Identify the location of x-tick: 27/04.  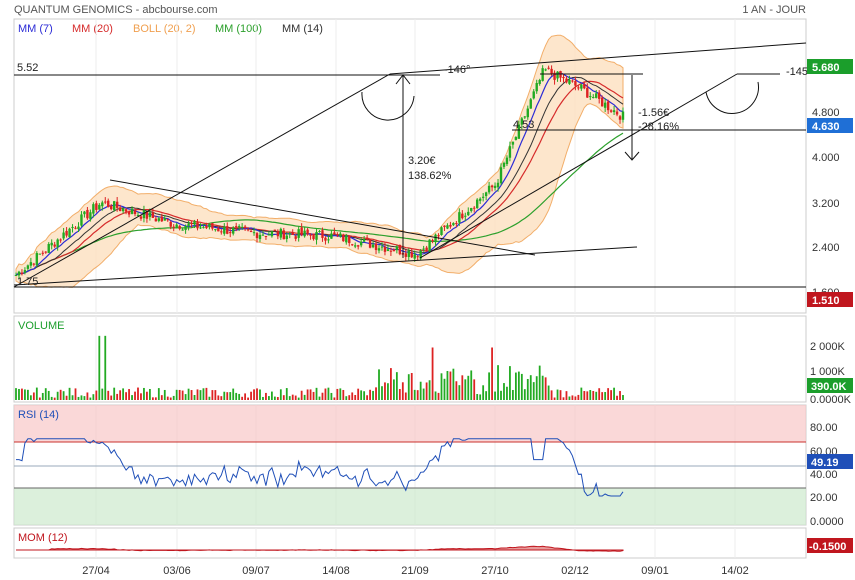
(96, 571).